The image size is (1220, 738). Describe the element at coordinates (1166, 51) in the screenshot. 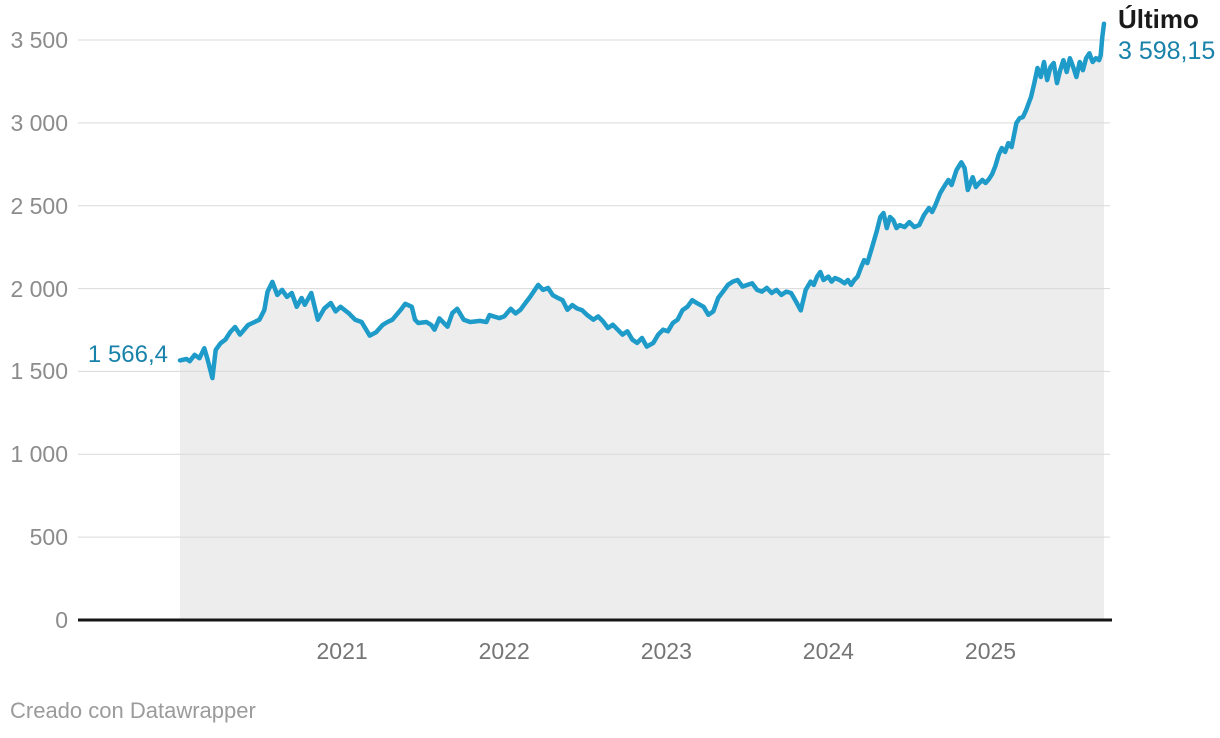

I see `last-value-label: 3 598,15` at that location.